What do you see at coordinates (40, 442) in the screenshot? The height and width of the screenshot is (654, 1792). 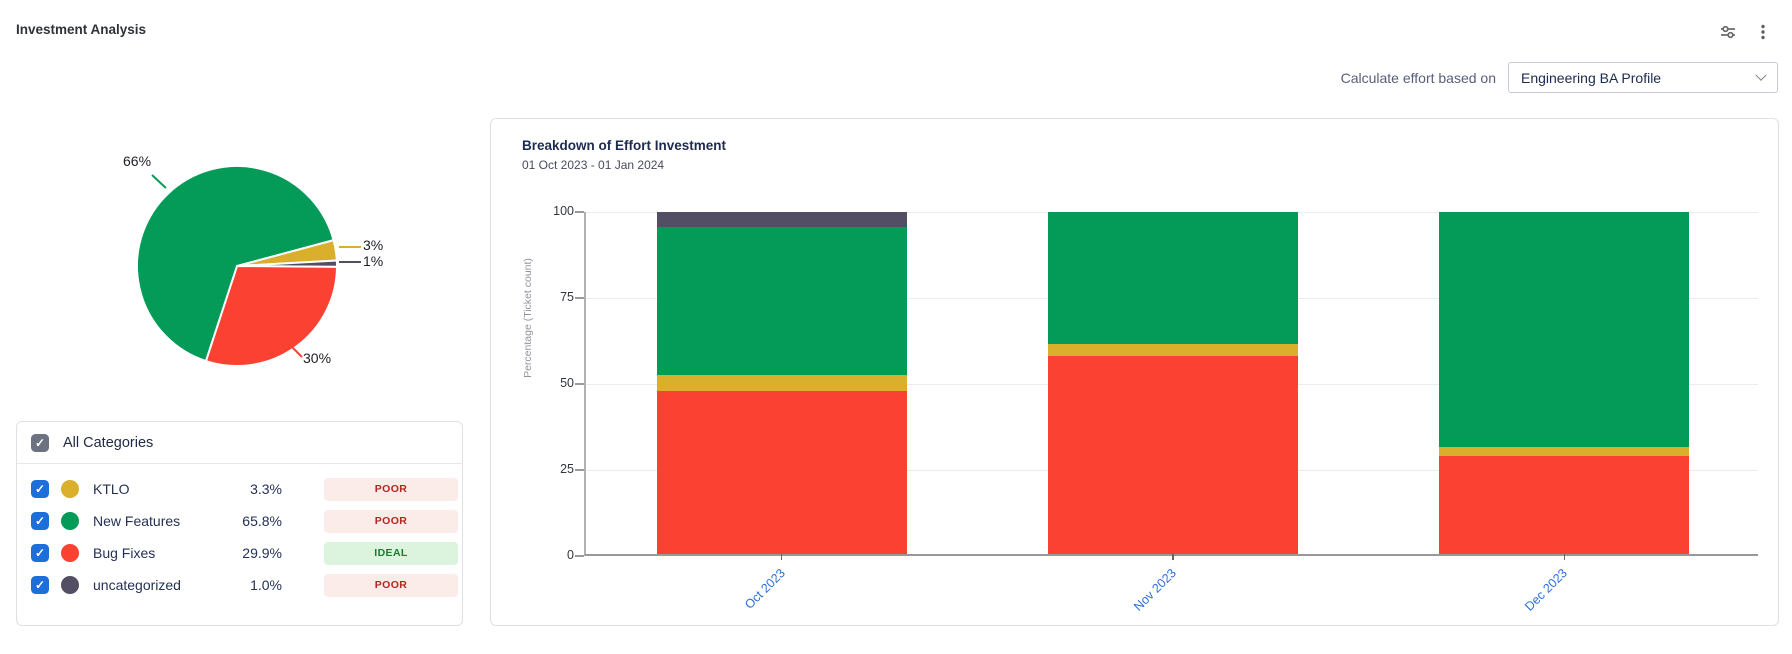 I see `all-categories-checkbox: ✓` at bounding box center [40, 442].